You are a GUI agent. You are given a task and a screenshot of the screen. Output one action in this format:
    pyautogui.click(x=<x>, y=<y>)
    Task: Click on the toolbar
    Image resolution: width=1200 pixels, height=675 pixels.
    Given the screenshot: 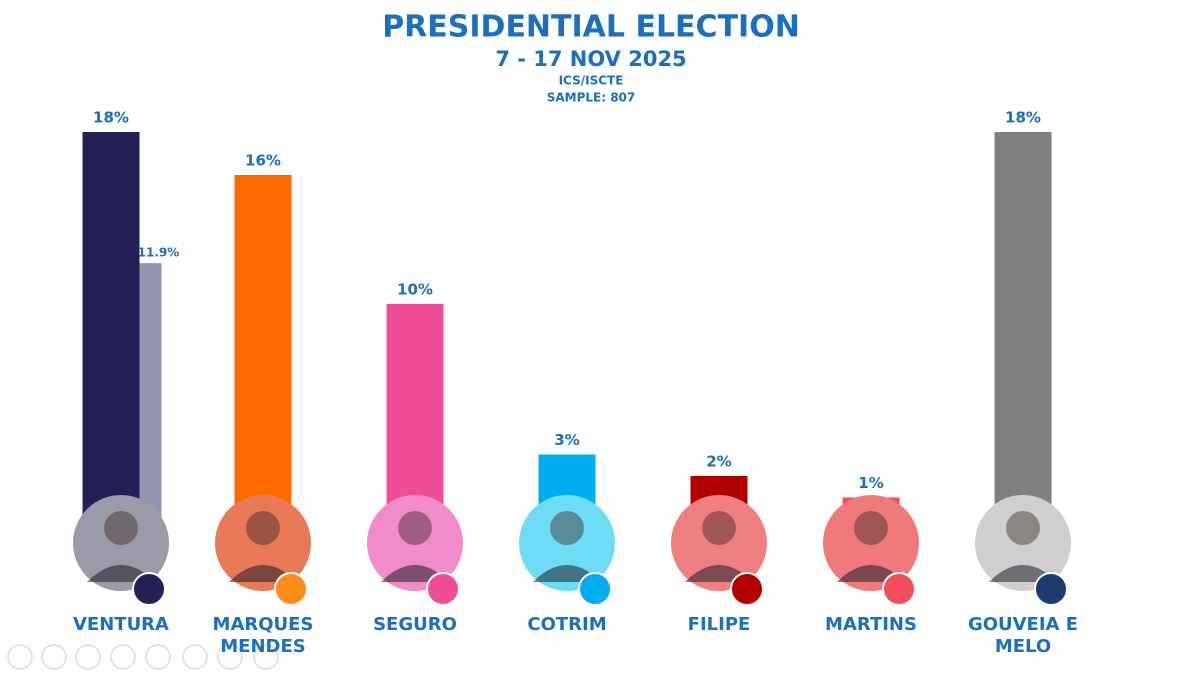 What is the action you would take?
    pyautogui.click(x=143, y=657)
    